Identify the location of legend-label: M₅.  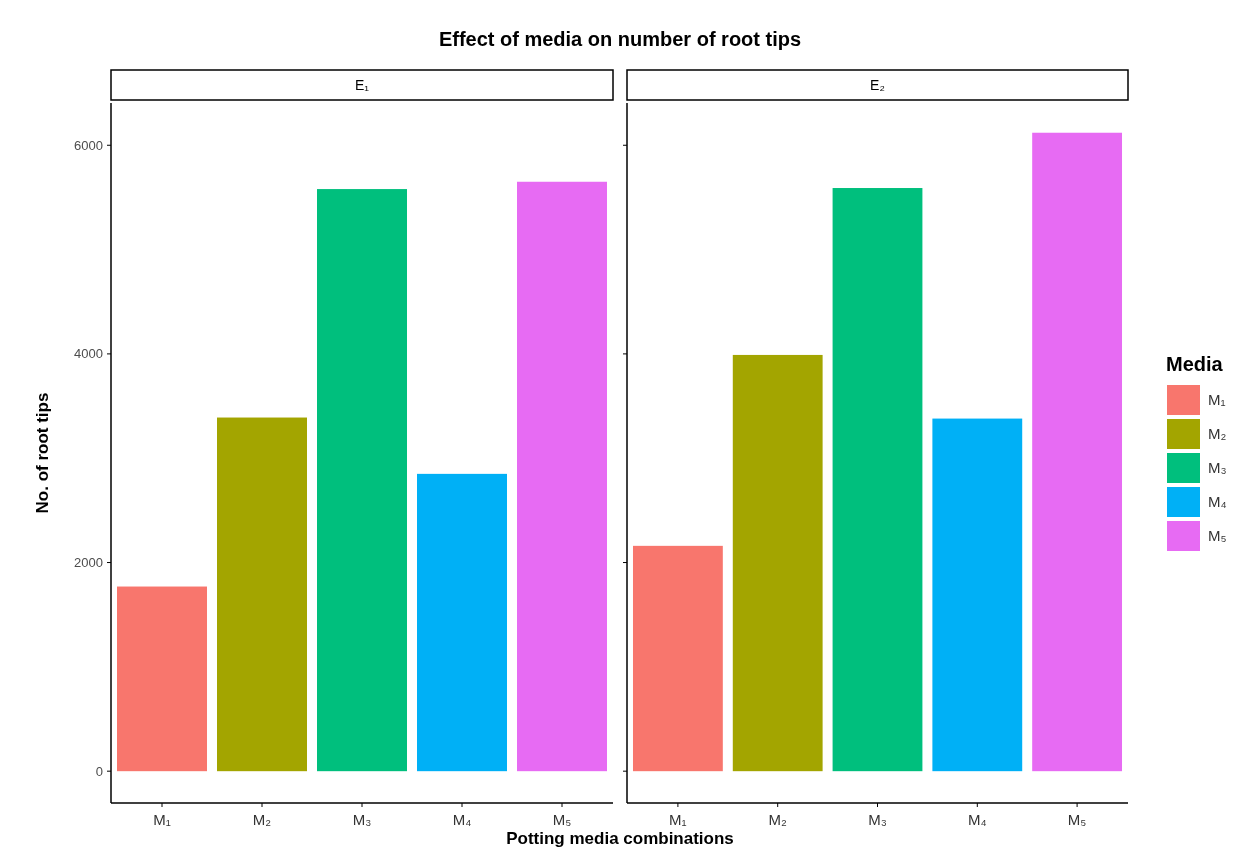
(1217, 536).